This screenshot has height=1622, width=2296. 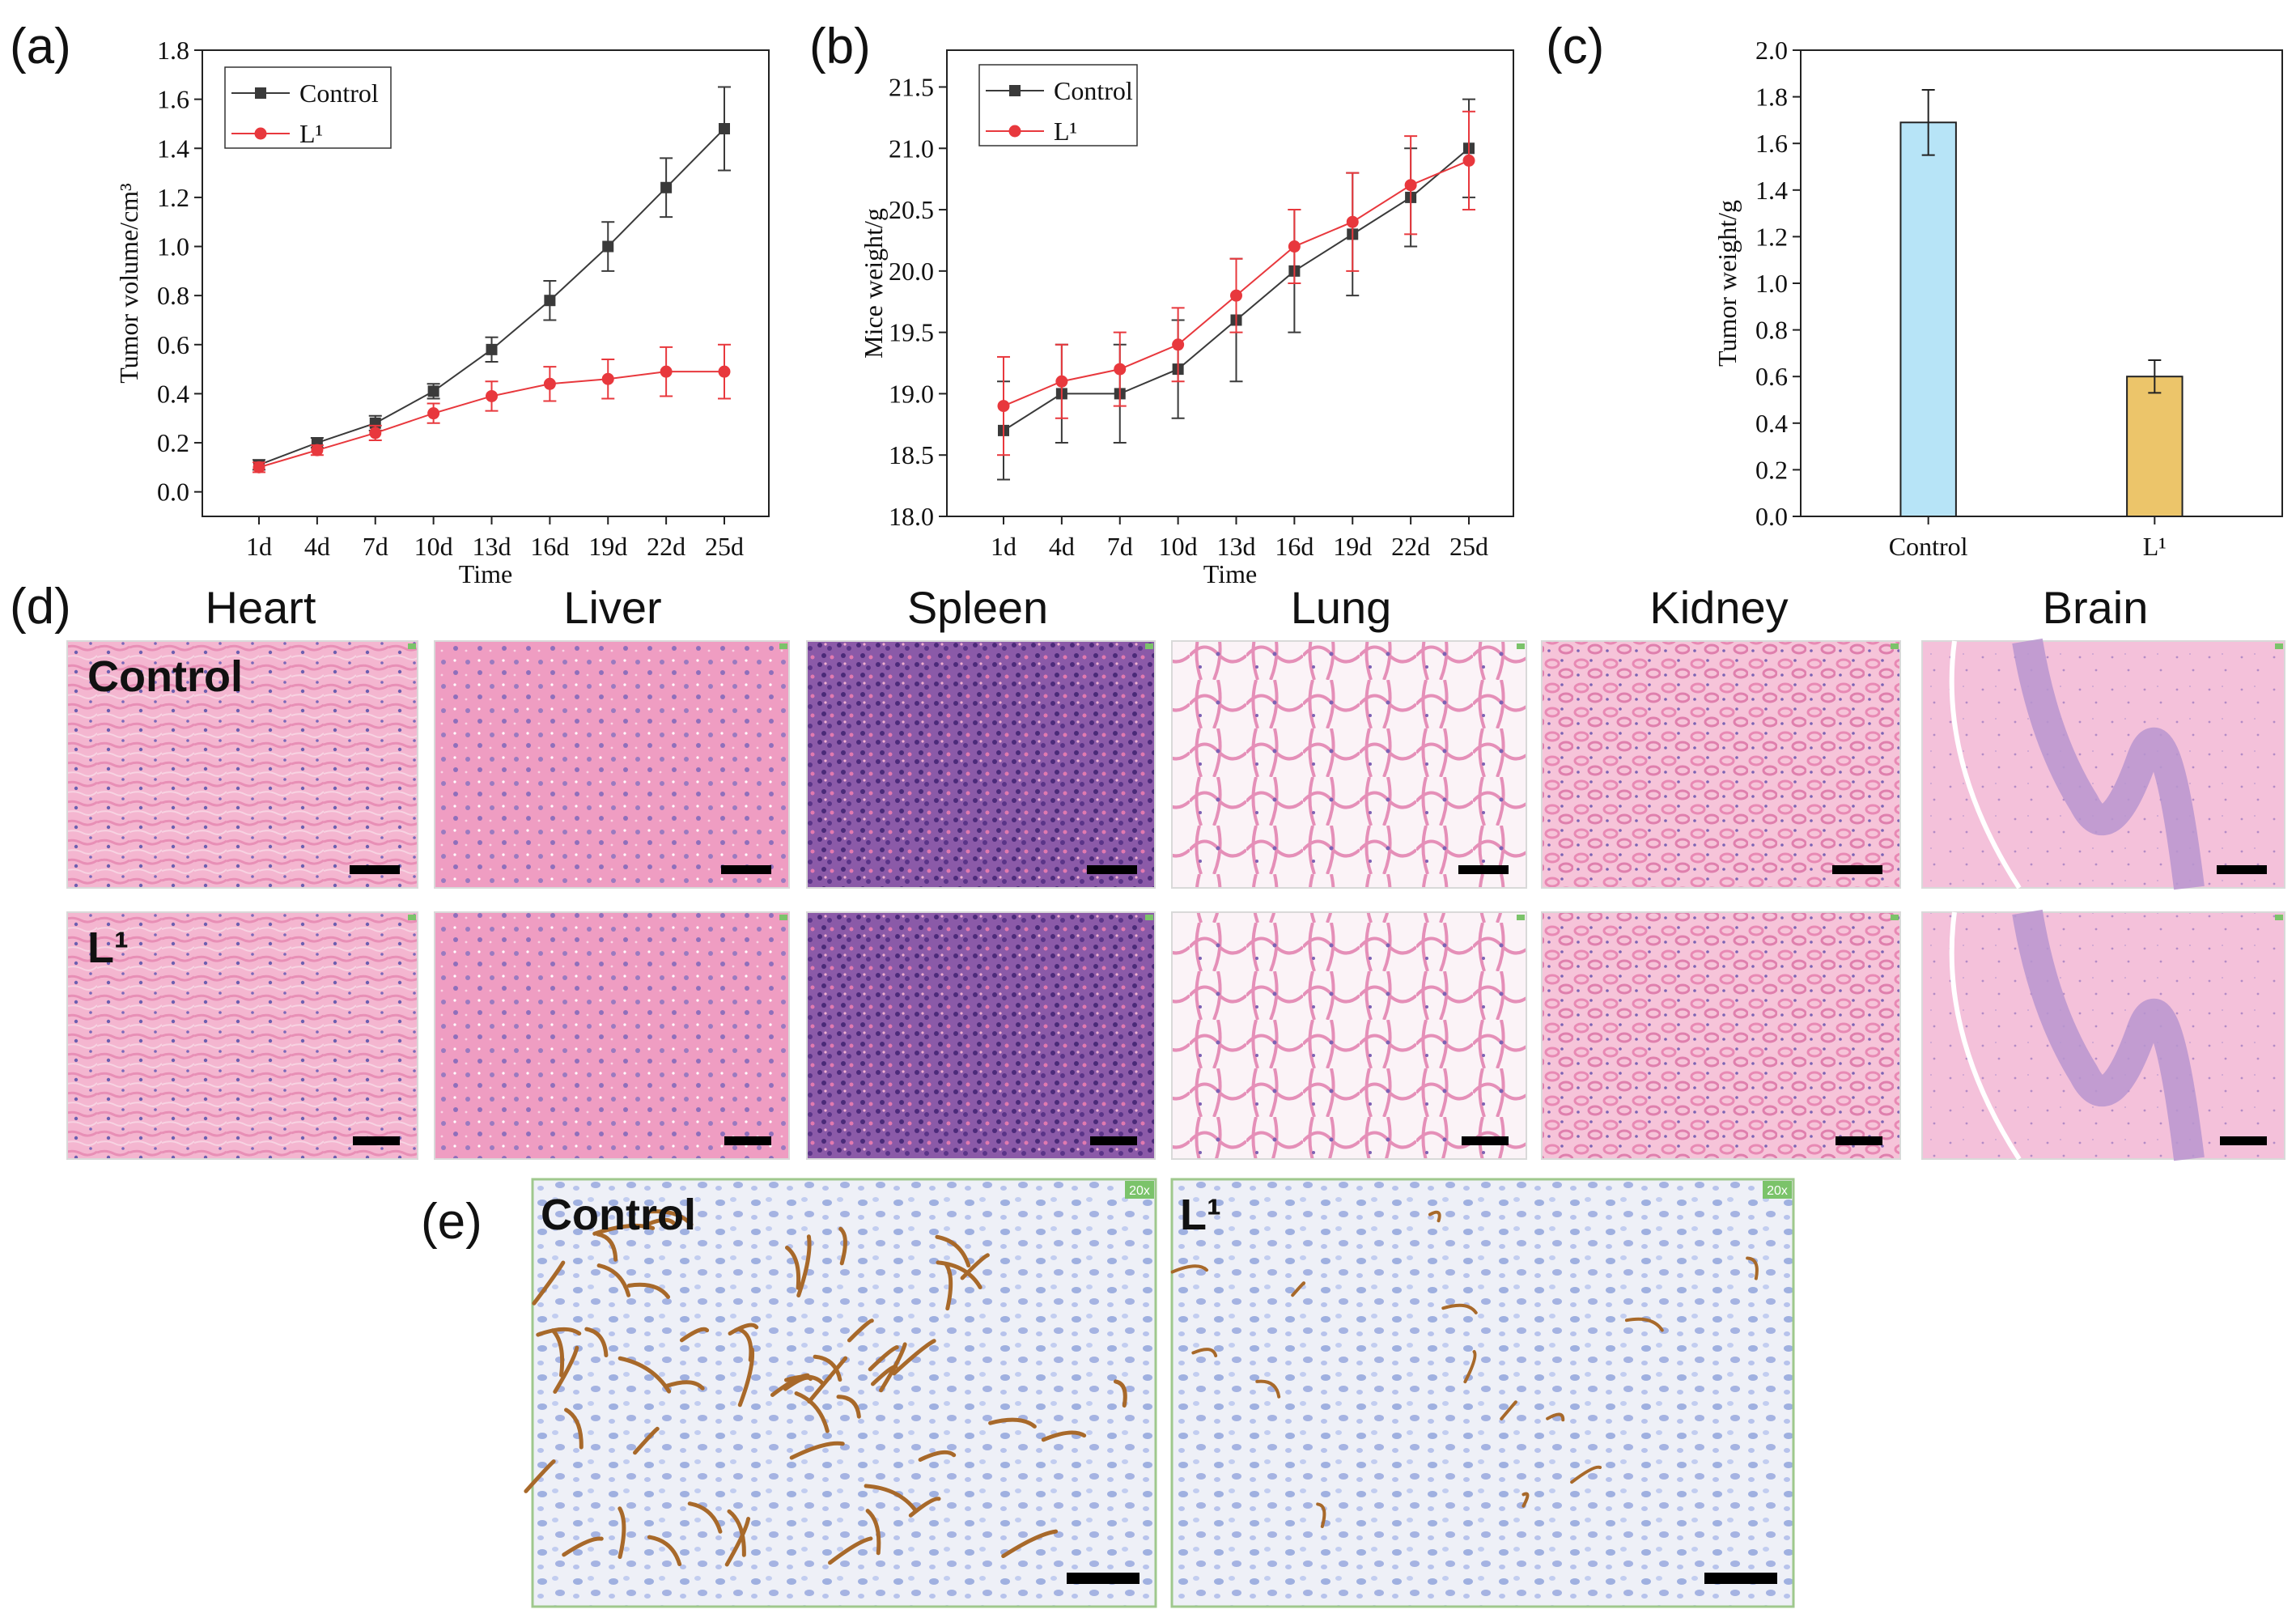 What do you see at coordinates (911, 332) in the screenshot?
I see `y-tick-label: 19.5` at bounding box center [911, 332].